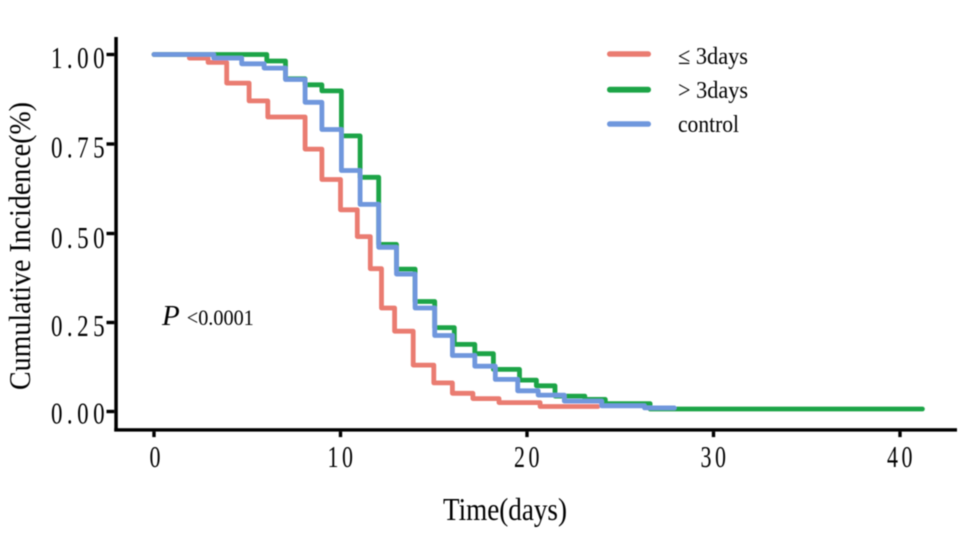  I want to click on svg-text: 1.00, so click(80, 57).